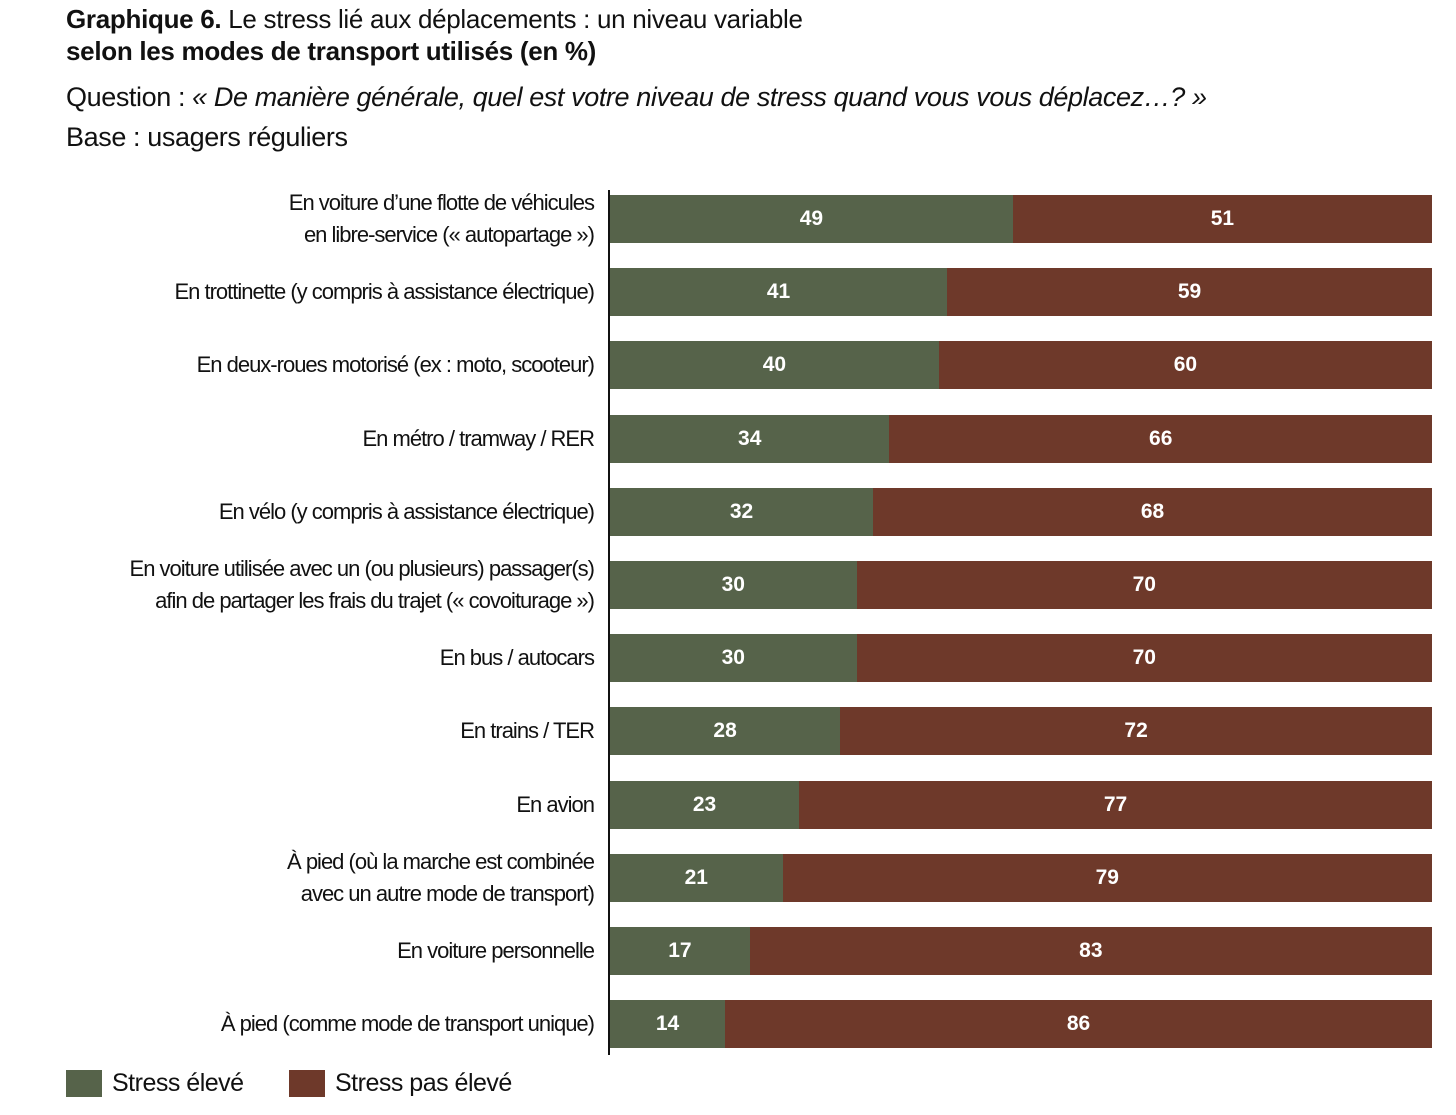 This screenshot has height=1115, width=1456. I want to click on legend-label: Stress pas élevé, so click(423, 1083).